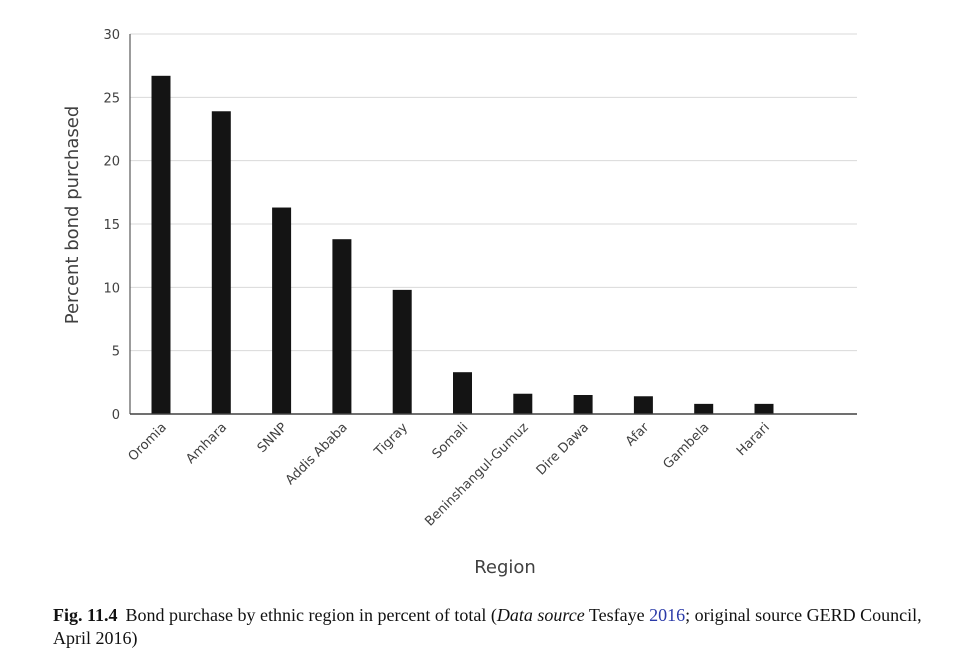  What do you see at coordinates (643, 405) in the screenshot?
I see `bar-afar` at bounding box center [643, 405].